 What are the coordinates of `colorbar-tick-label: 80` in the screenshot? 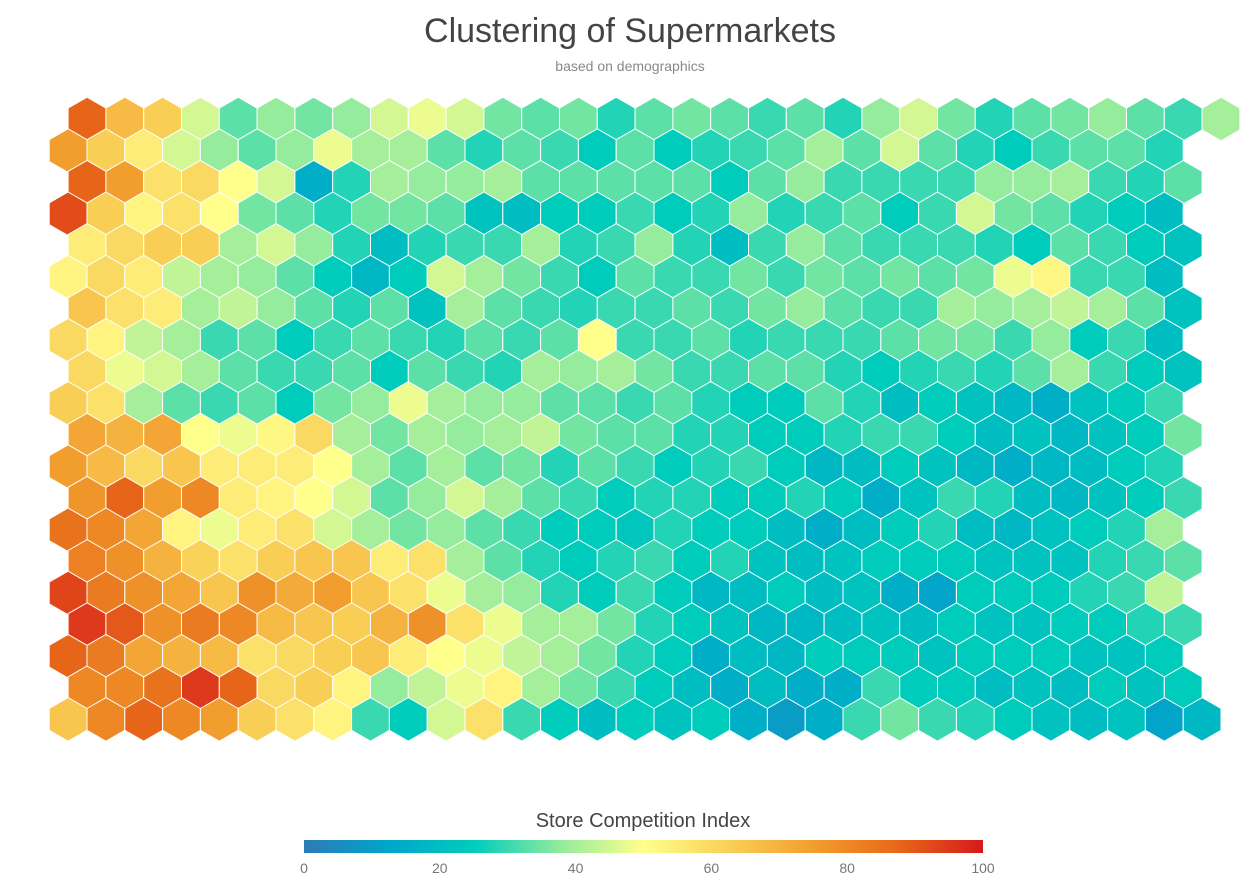 It's located at (847, 868).